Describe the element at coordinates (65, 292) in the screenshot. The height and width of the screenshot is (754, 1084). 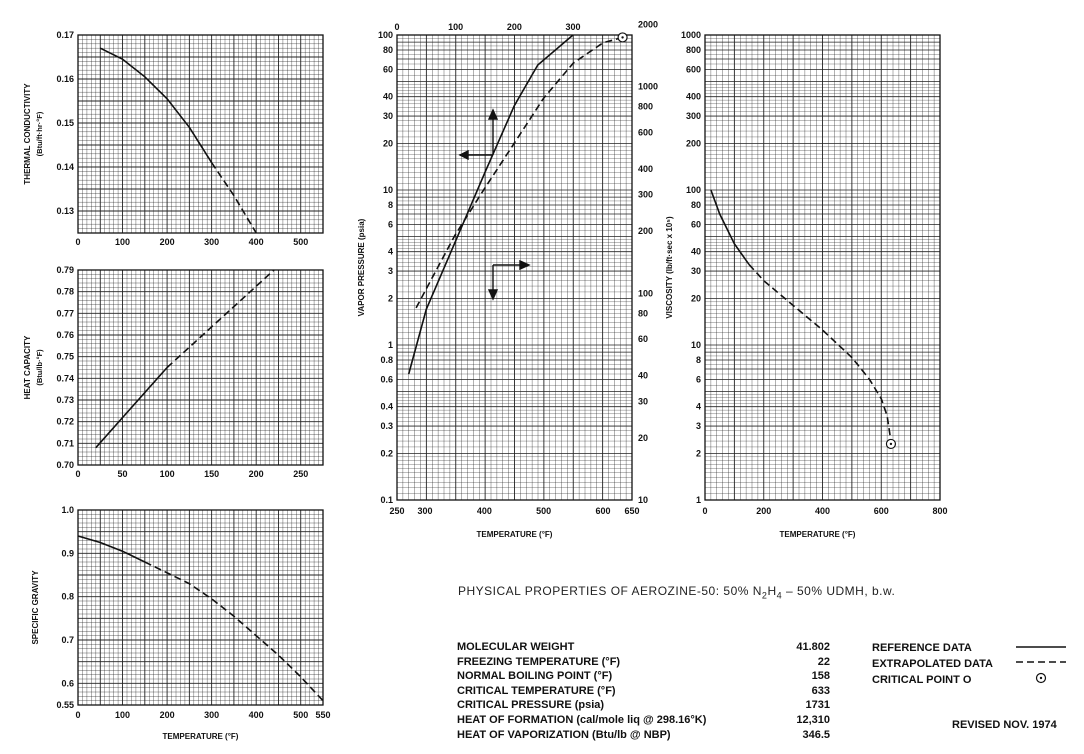
I see `y-tick-label: 0.78` at that location.